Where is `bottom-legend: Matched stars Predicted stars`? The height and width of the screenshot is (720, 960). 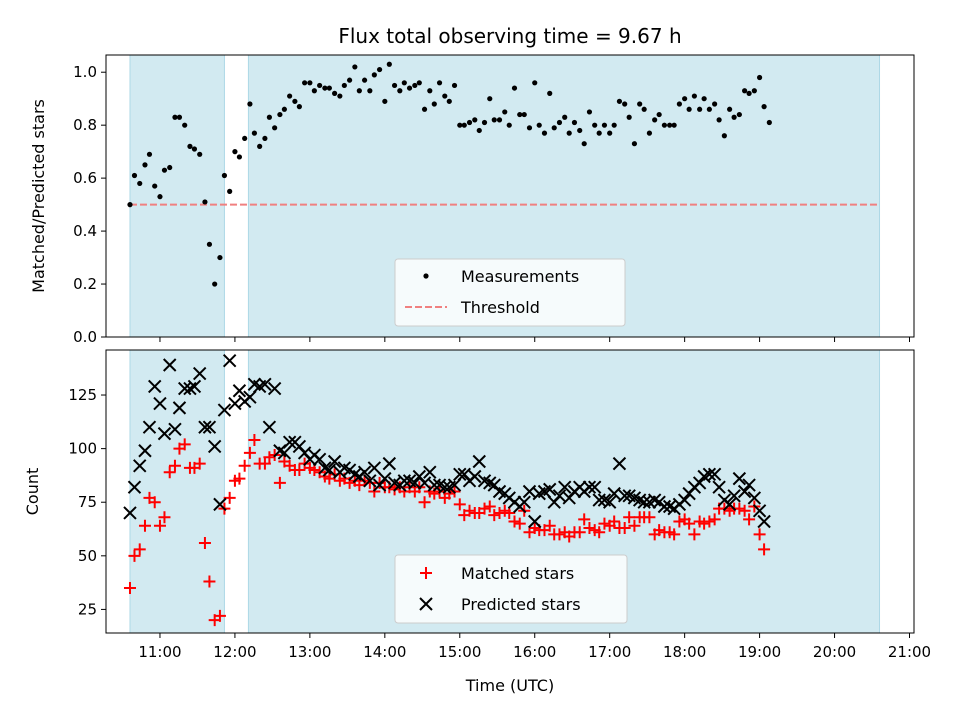
bottom-legend: Matched stars Predicted stars is located at coordinates (511, 589).